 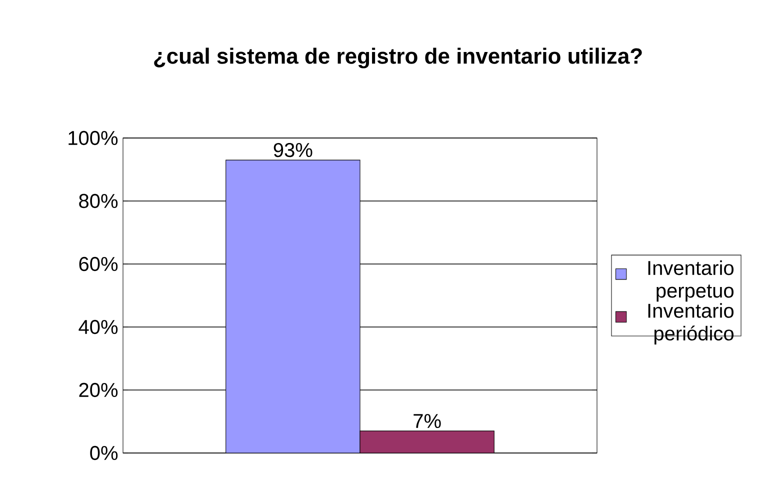 What do you see at coordinates (691, 323) in the screenshot?
I see `legend-label: Inventario periódico` at bounding box center [691, 323].